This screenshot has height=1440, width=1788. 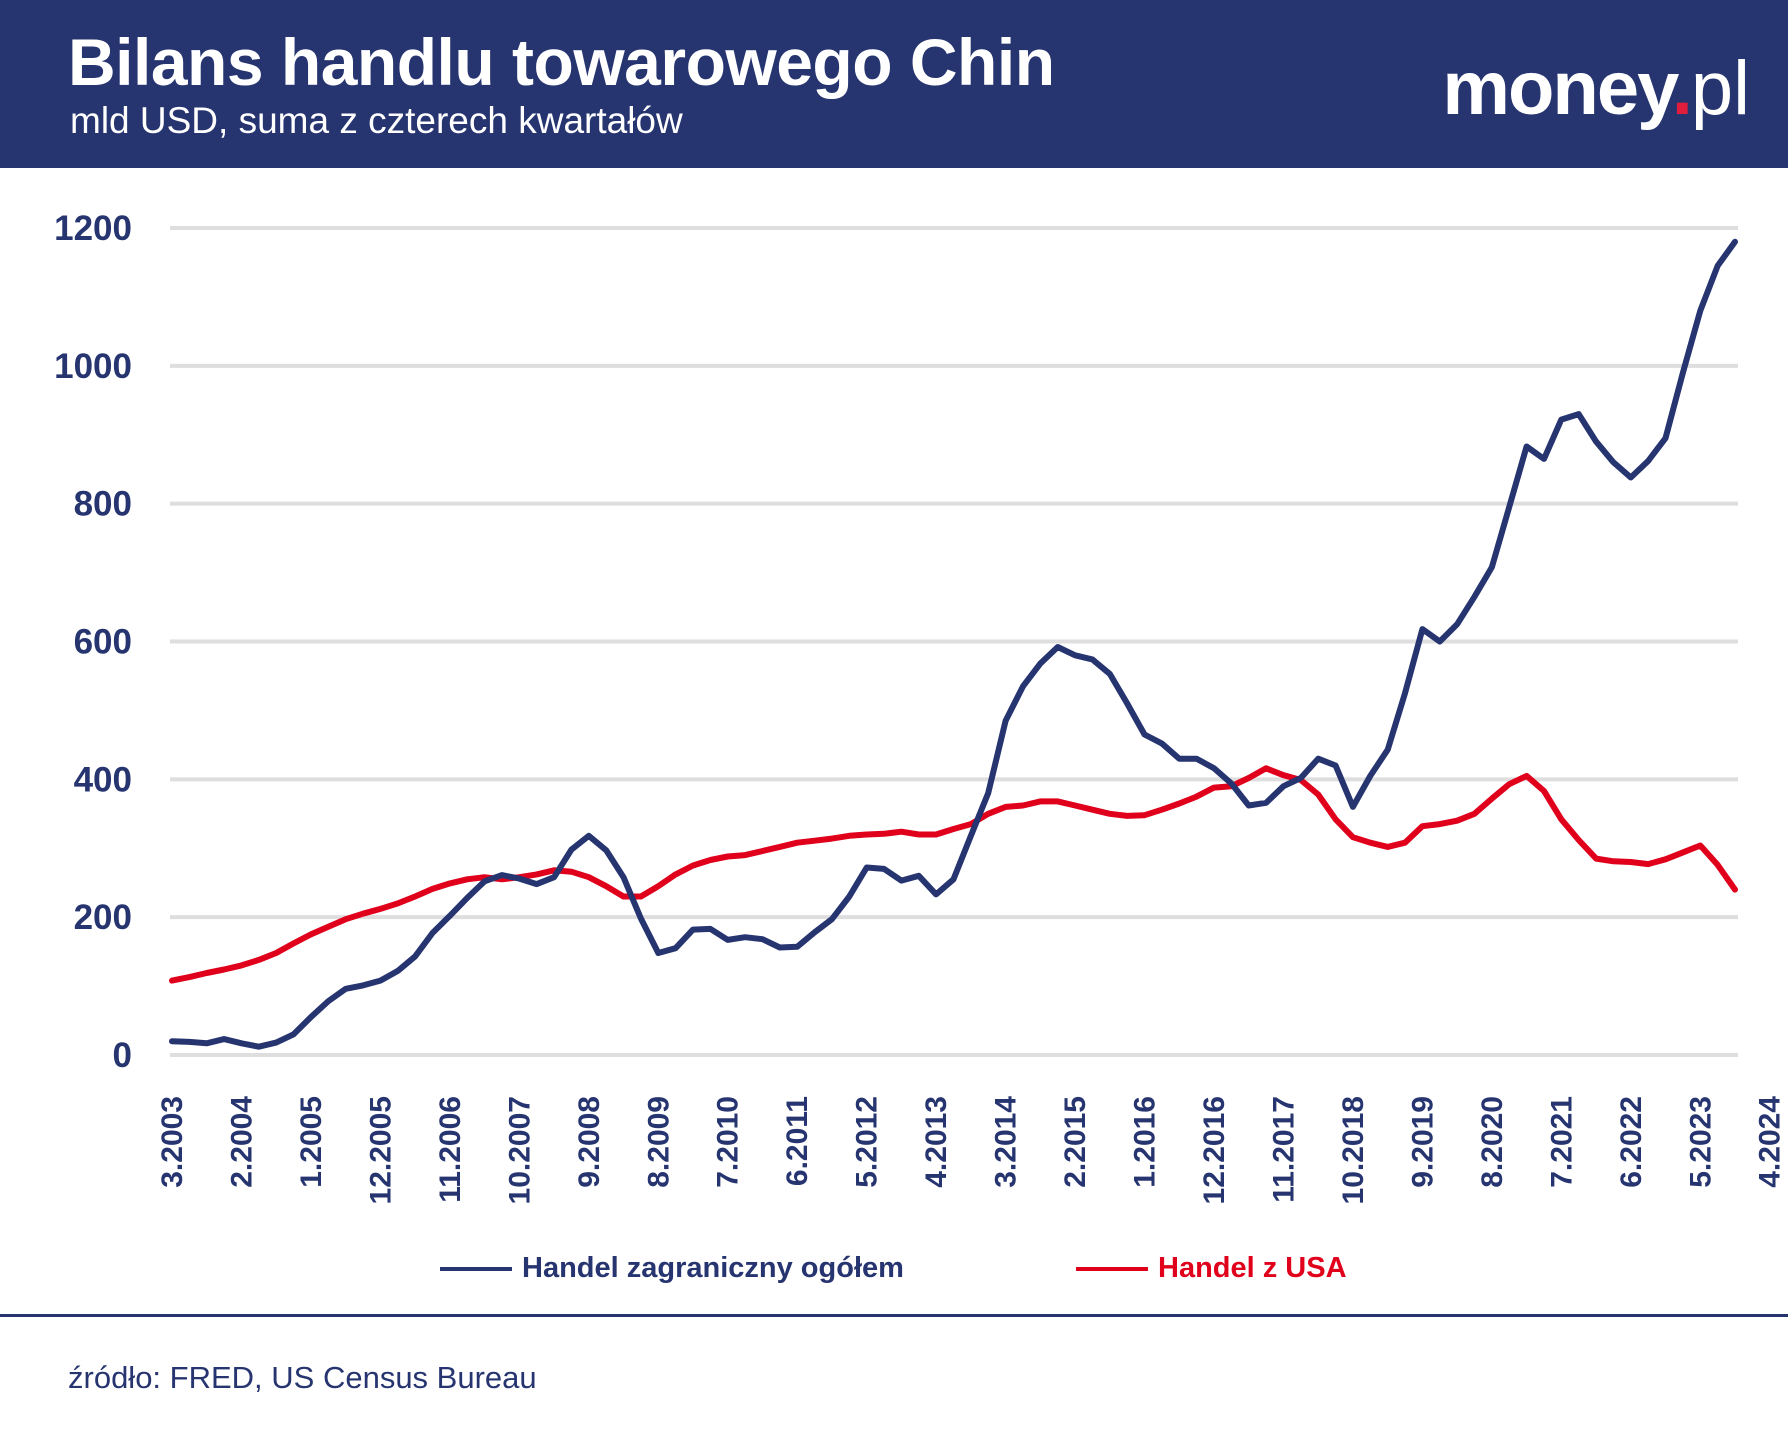 I want to click on logo-tld: pl, so click(x=1720, y=88).